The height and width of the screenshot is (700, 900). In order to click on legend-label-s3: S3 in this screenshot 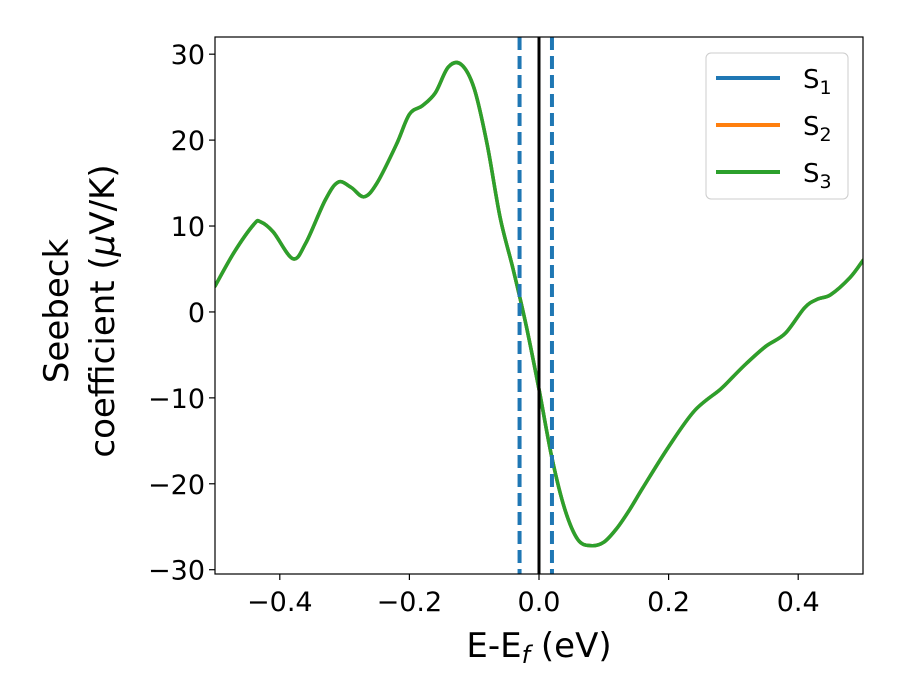, I will do `click(817, 176)`.